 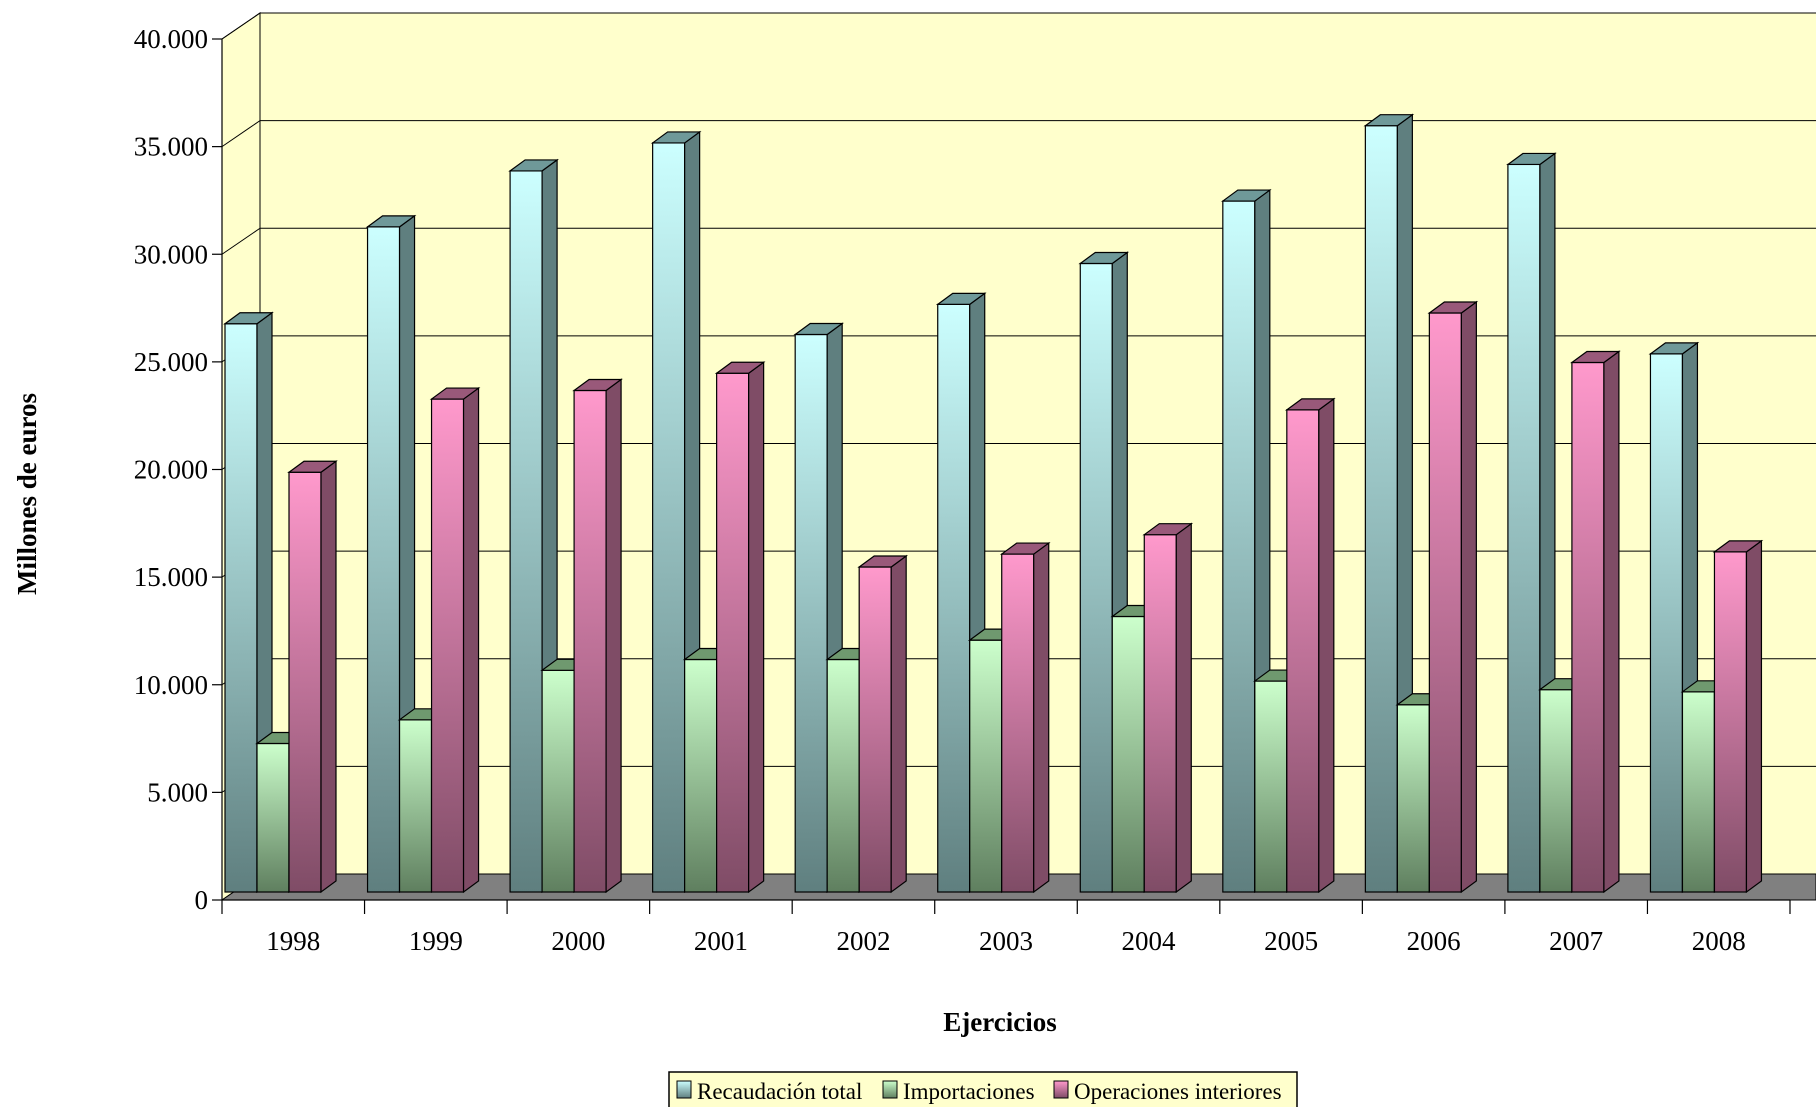 I want to click on bar-2008-s2, so click(x=1738, y=716).